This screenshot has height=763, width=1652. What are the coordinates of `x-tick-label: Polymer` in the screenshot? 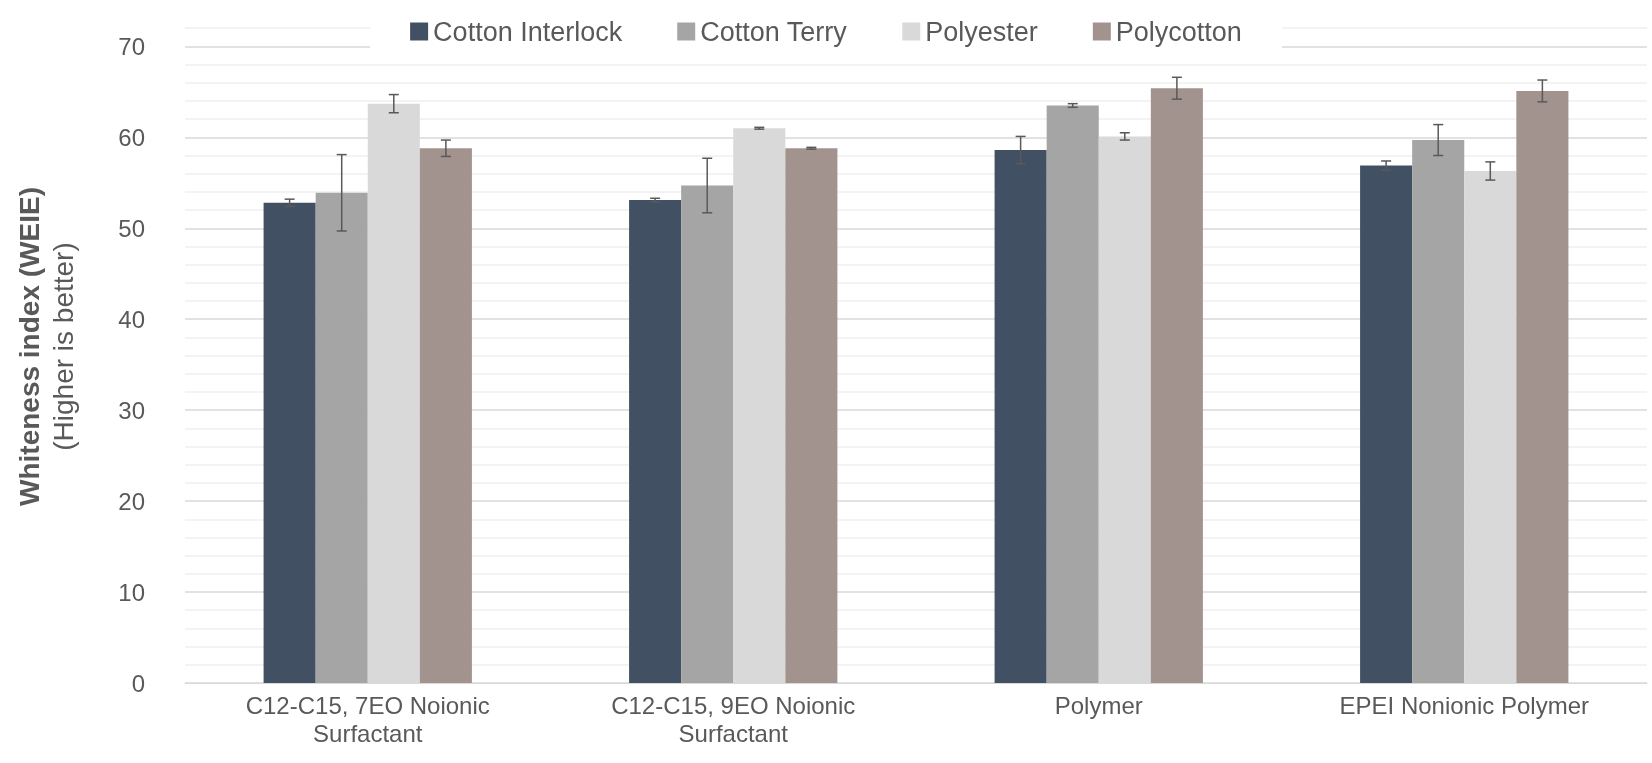 It's located at (1098, 705).